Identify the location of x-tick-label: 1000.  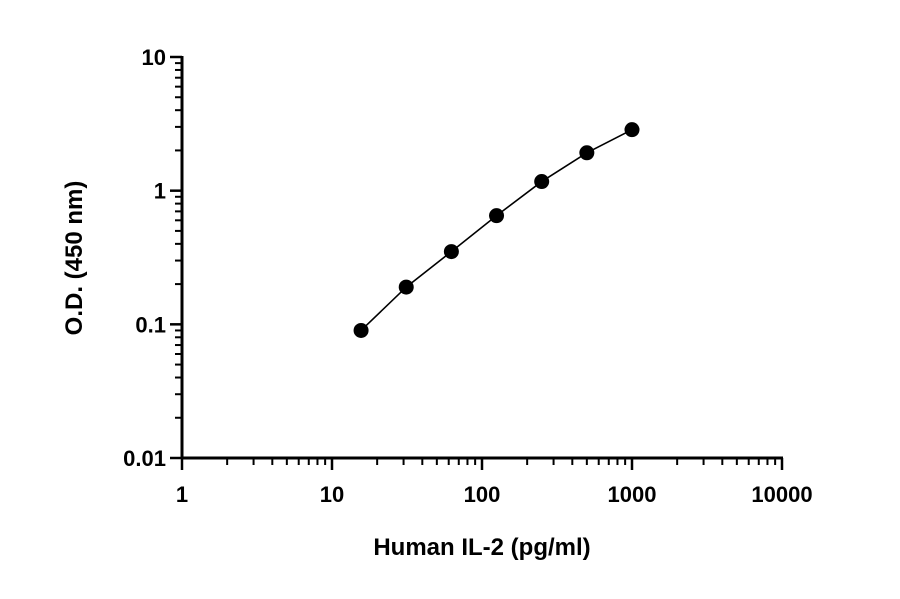
(632, 494).